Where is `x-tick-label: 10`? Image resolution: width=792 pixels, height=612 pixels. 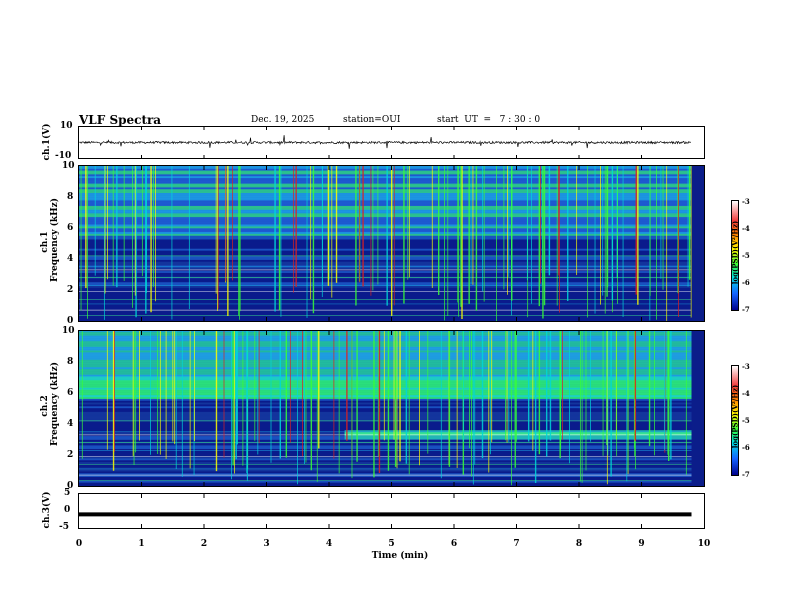
x-tick-label: 10 is located at coordinates (704, 544).